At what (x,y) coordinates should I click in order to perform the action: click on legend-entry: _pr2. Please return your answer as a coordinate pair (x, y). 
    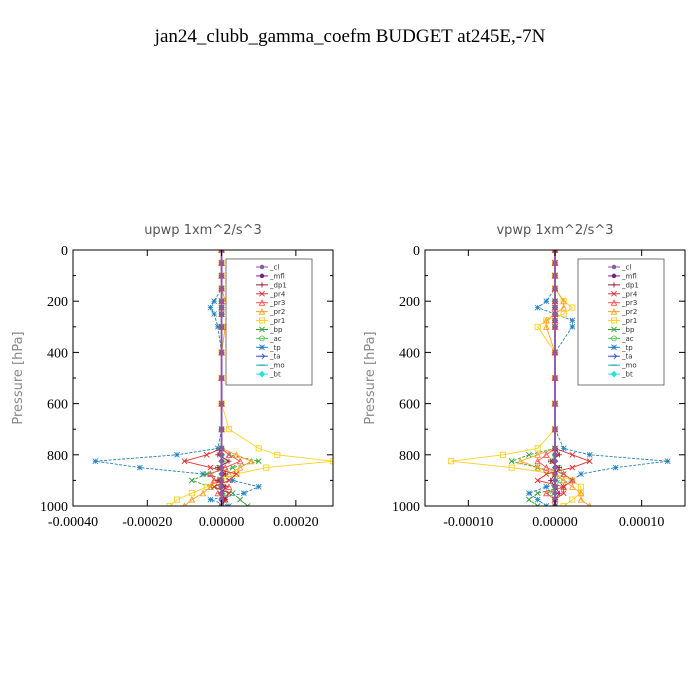
    Looking at the image, I should click on (622, 312).